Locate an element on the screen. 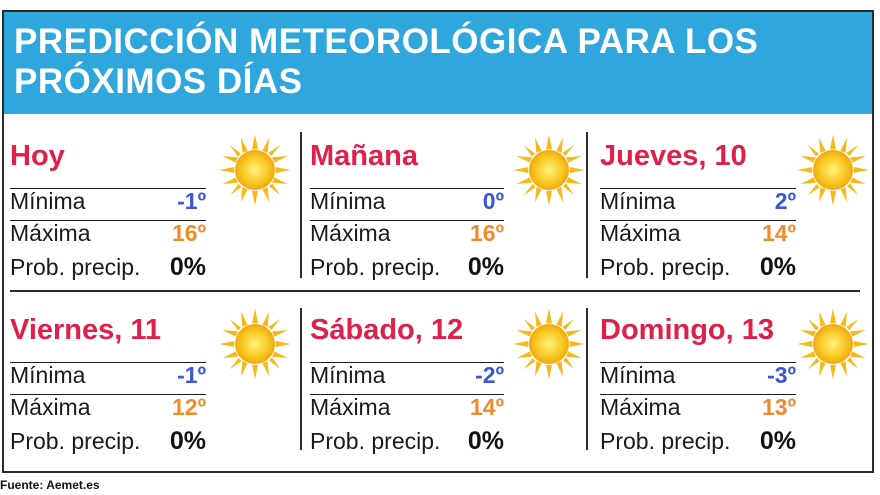 The height and width of the screenshot is (495, 880). source-credit: Fuente: Aemet.es is located at coordinates (50, 485).